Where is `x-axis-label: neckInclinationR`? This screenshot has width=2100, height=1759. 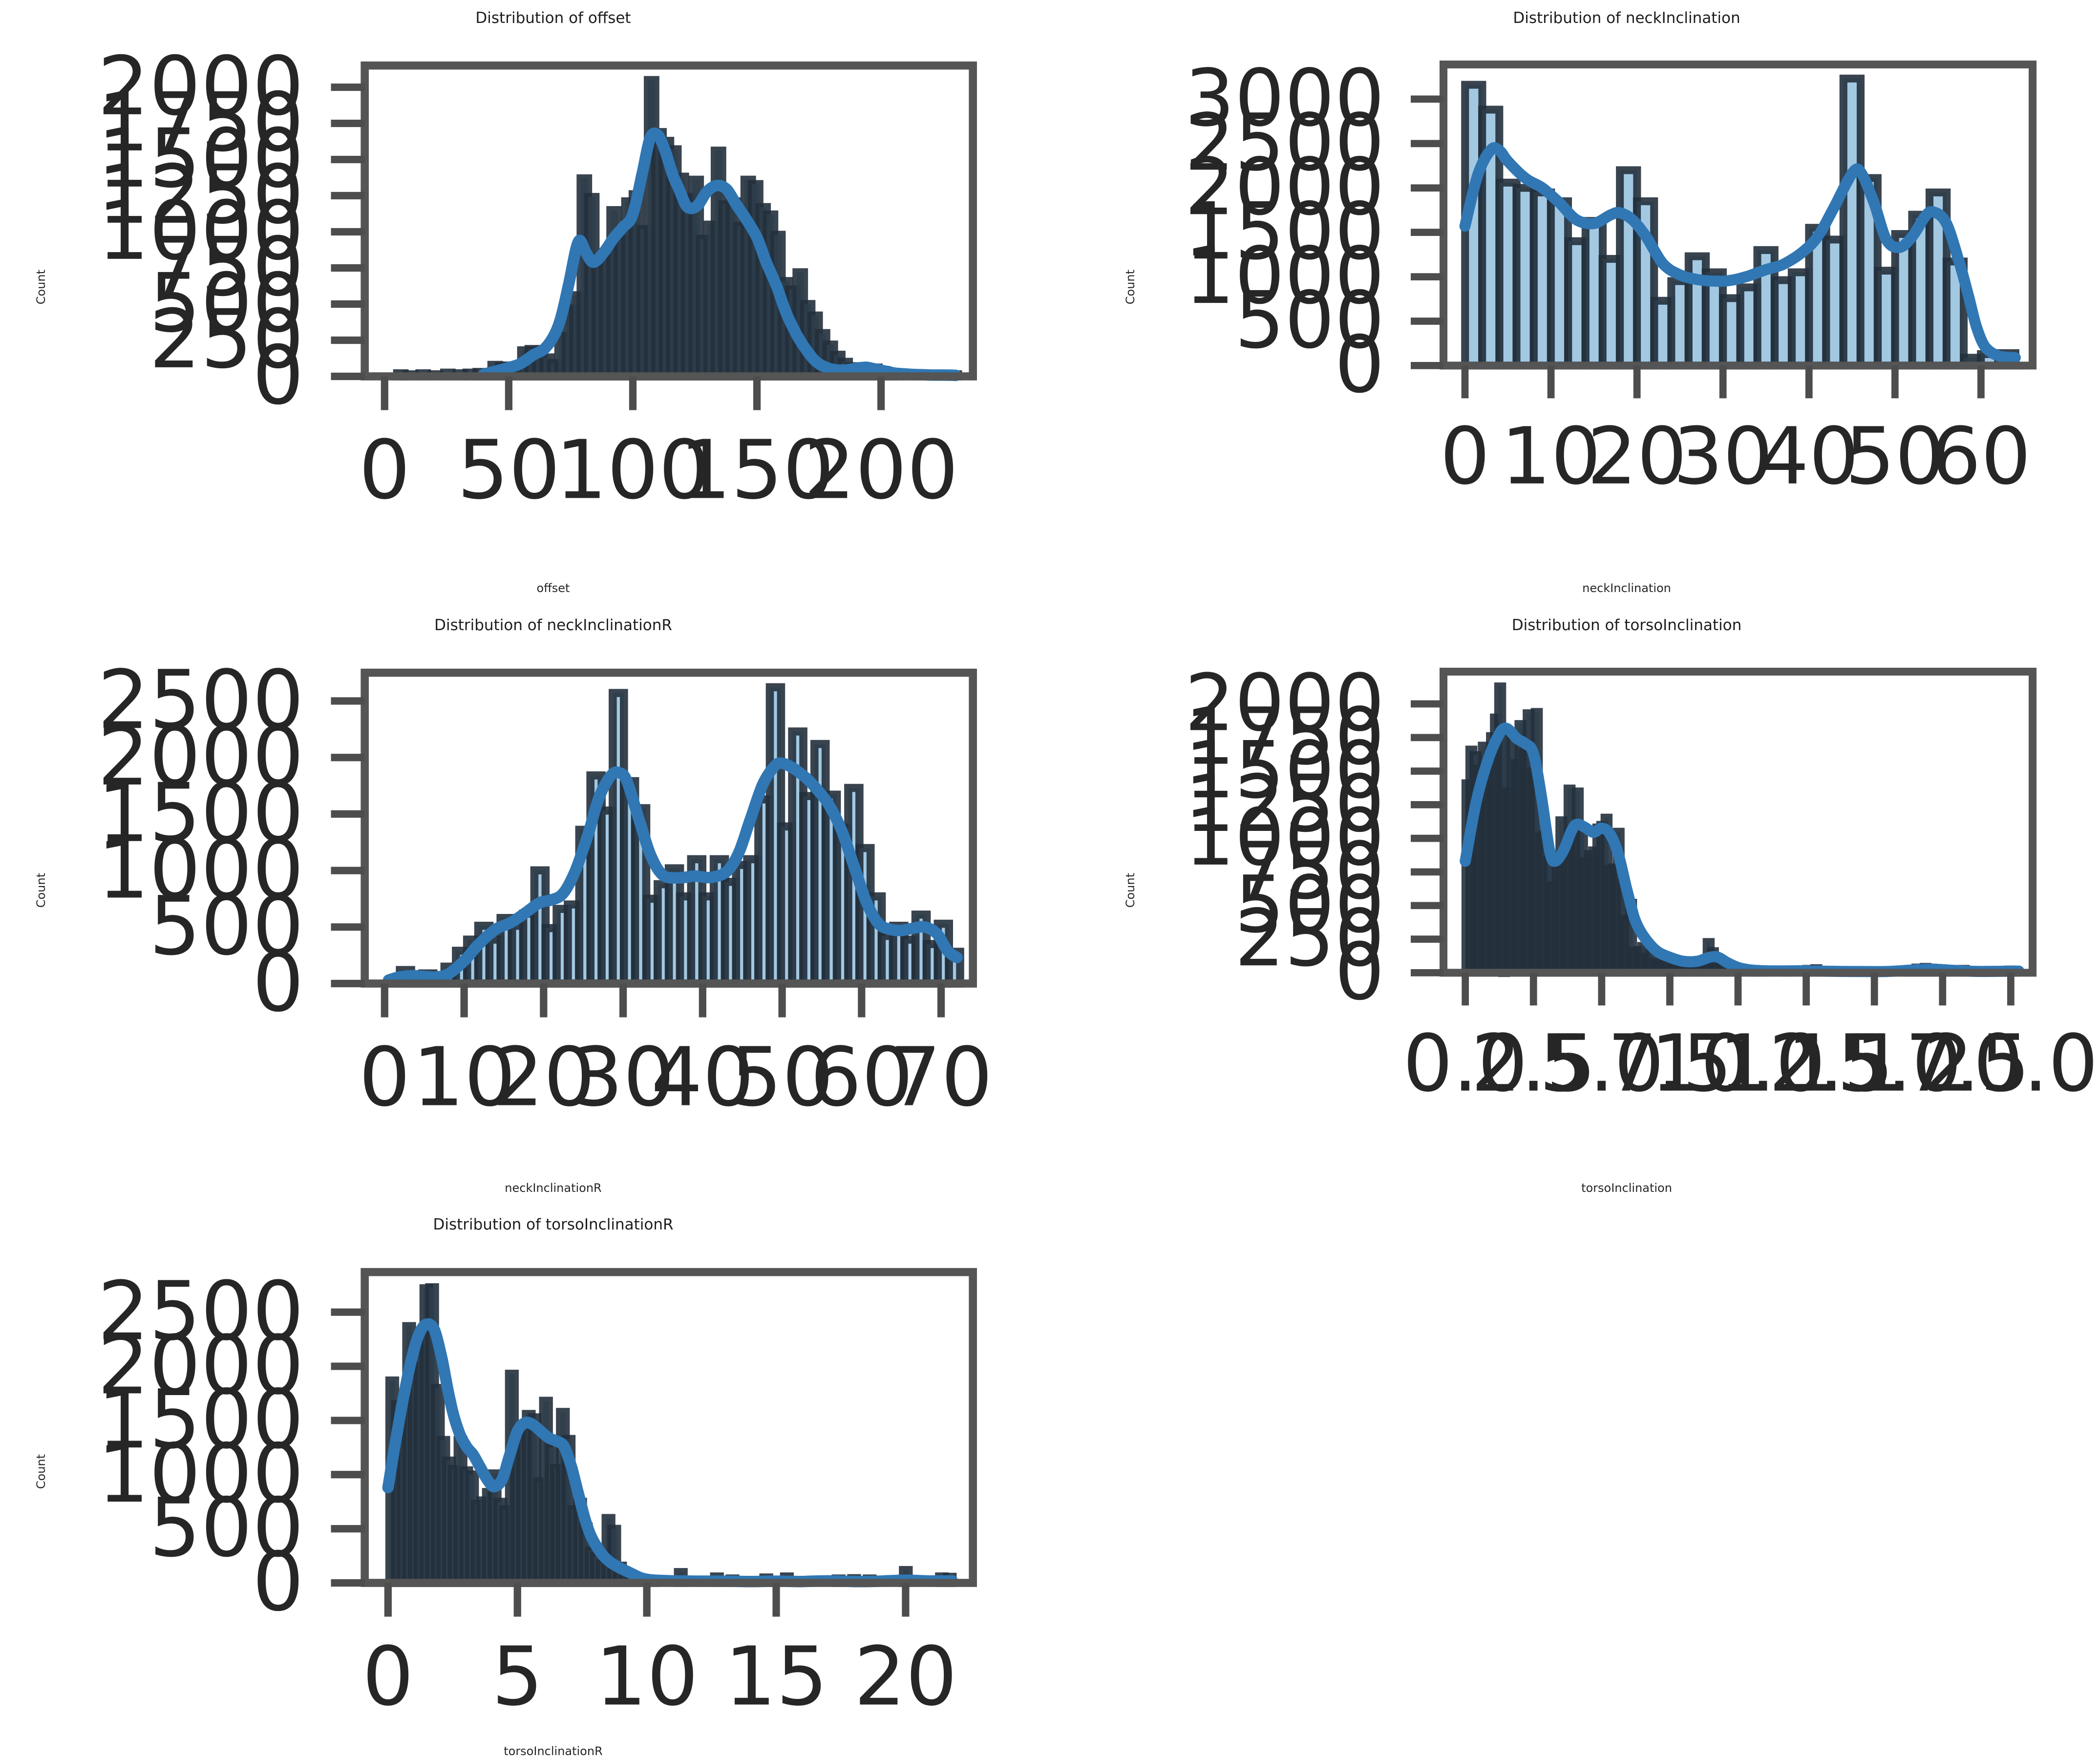
x-axis-label: neckInclinationR is located at coordinates (554, 1188).